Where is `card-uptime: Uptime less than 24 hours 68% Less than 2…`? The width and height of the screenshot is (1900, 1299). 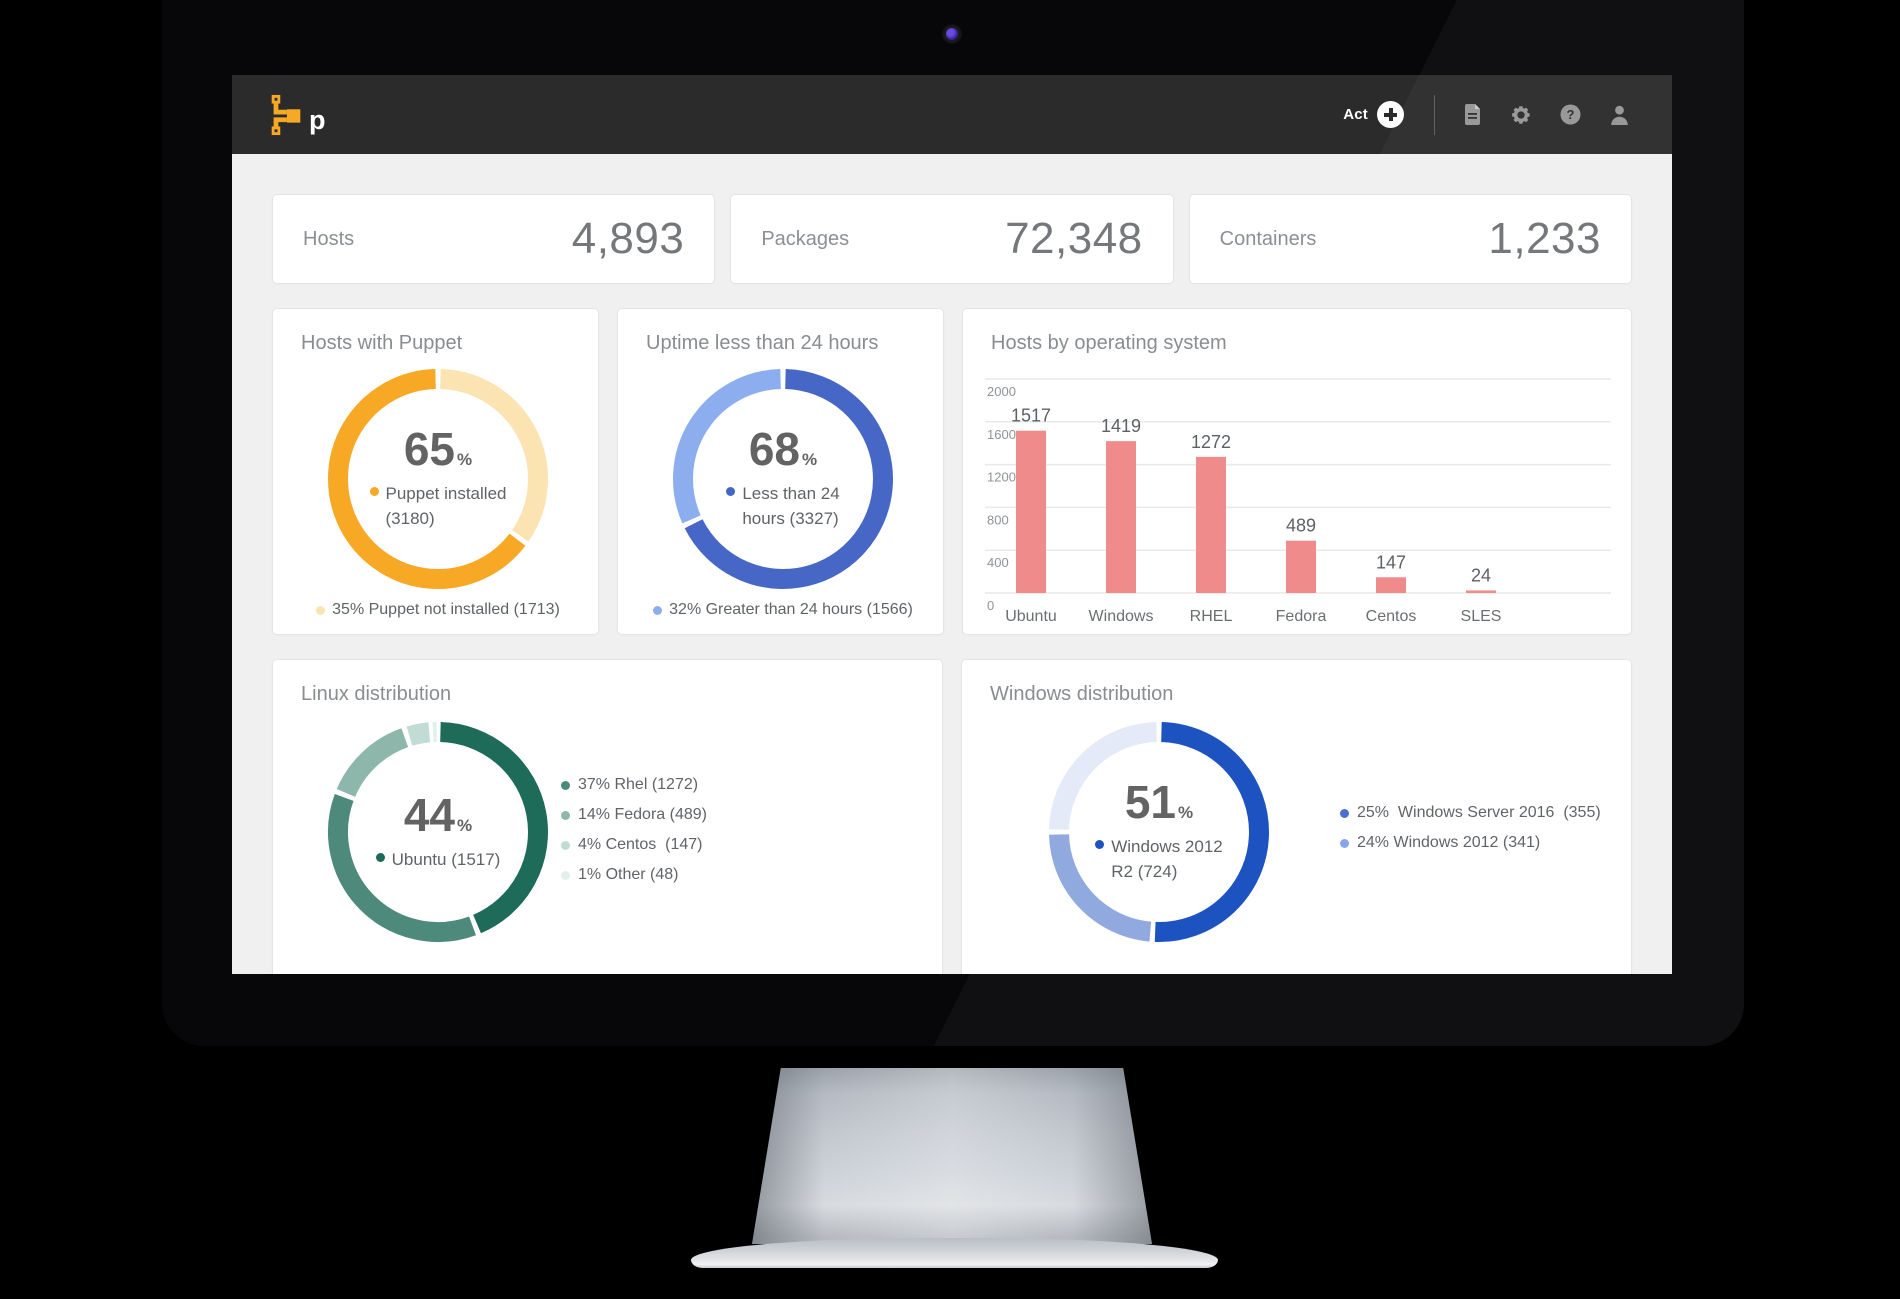 card-uptime: Uptime less than 24 hours 68% Less than 2… is located at coordinates (780, 471).